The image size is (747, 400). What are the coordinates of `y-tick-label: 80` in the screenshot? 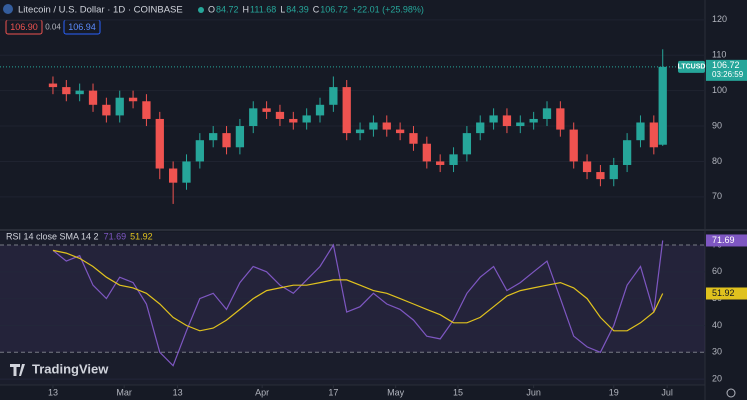 It's located at (717, 161).